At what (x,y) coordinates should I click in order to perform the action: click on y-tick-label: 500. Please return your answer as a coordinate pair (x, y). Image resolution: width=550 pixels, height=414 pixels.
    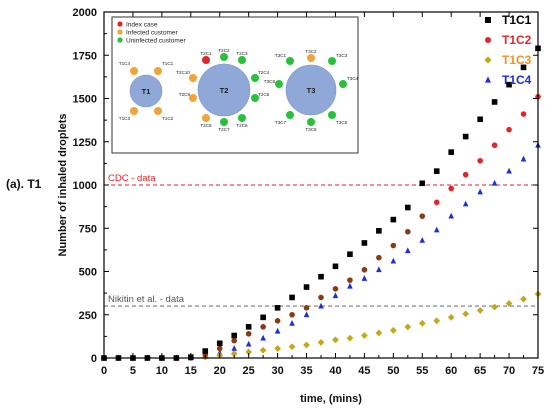
    Looking at the image, I should click on (88, 273).